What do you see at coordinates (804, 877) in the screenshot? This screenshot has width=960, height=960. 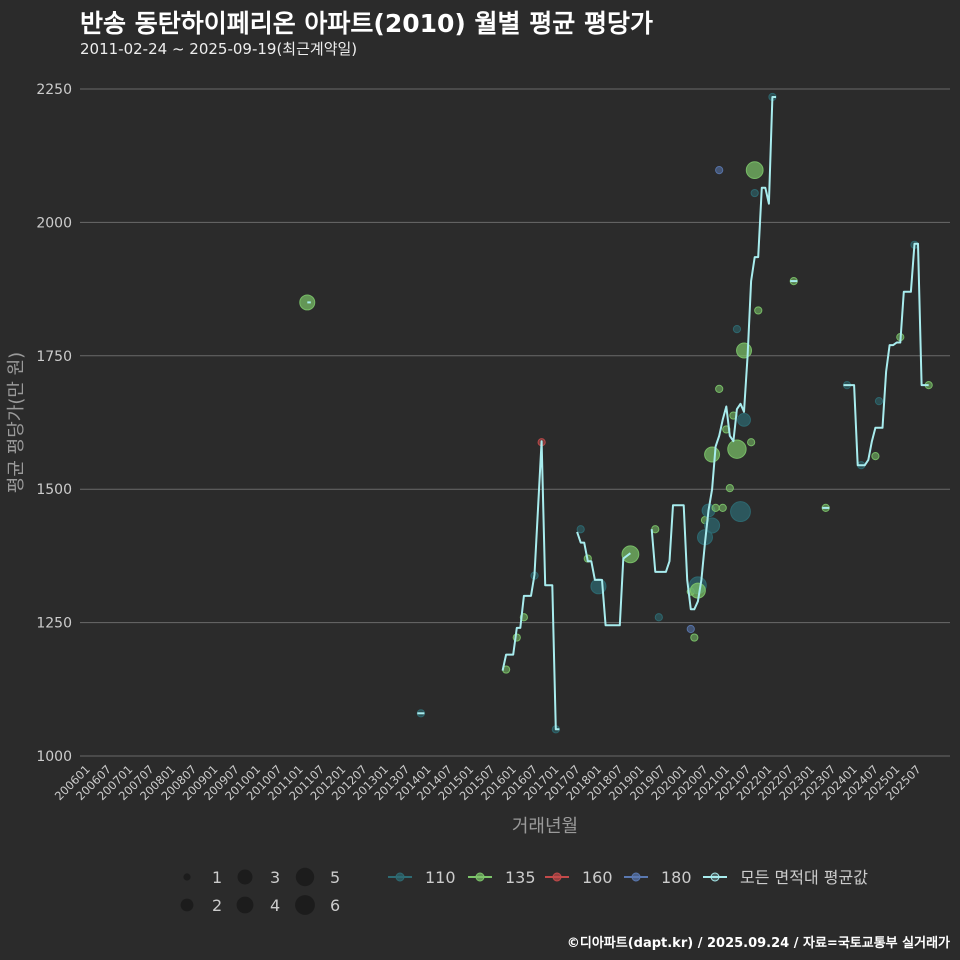 I see `legend-label: 모든 면적대 평균값` at bounding box center [804, 877].